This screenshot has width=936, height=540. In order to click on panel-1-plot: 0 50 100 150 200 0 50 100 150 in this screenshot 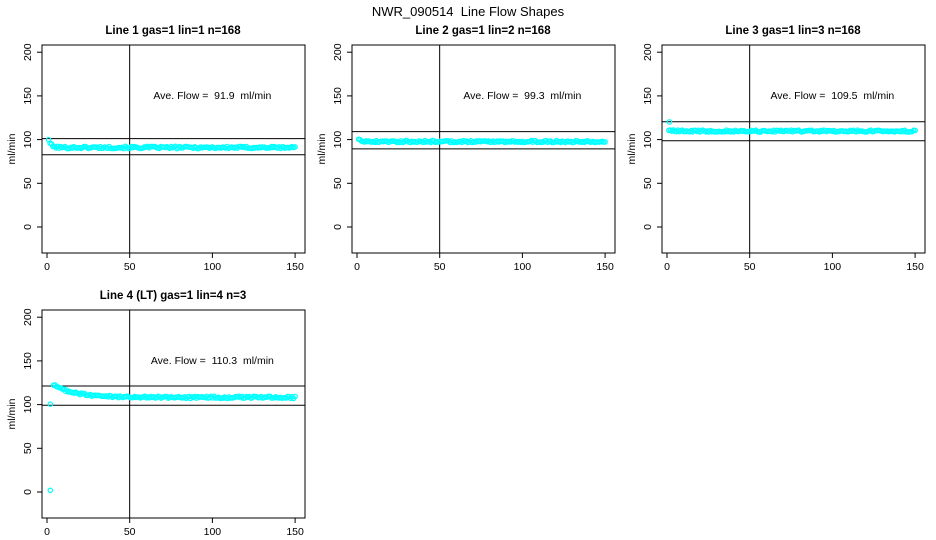, I will do `click(164, 158)`.